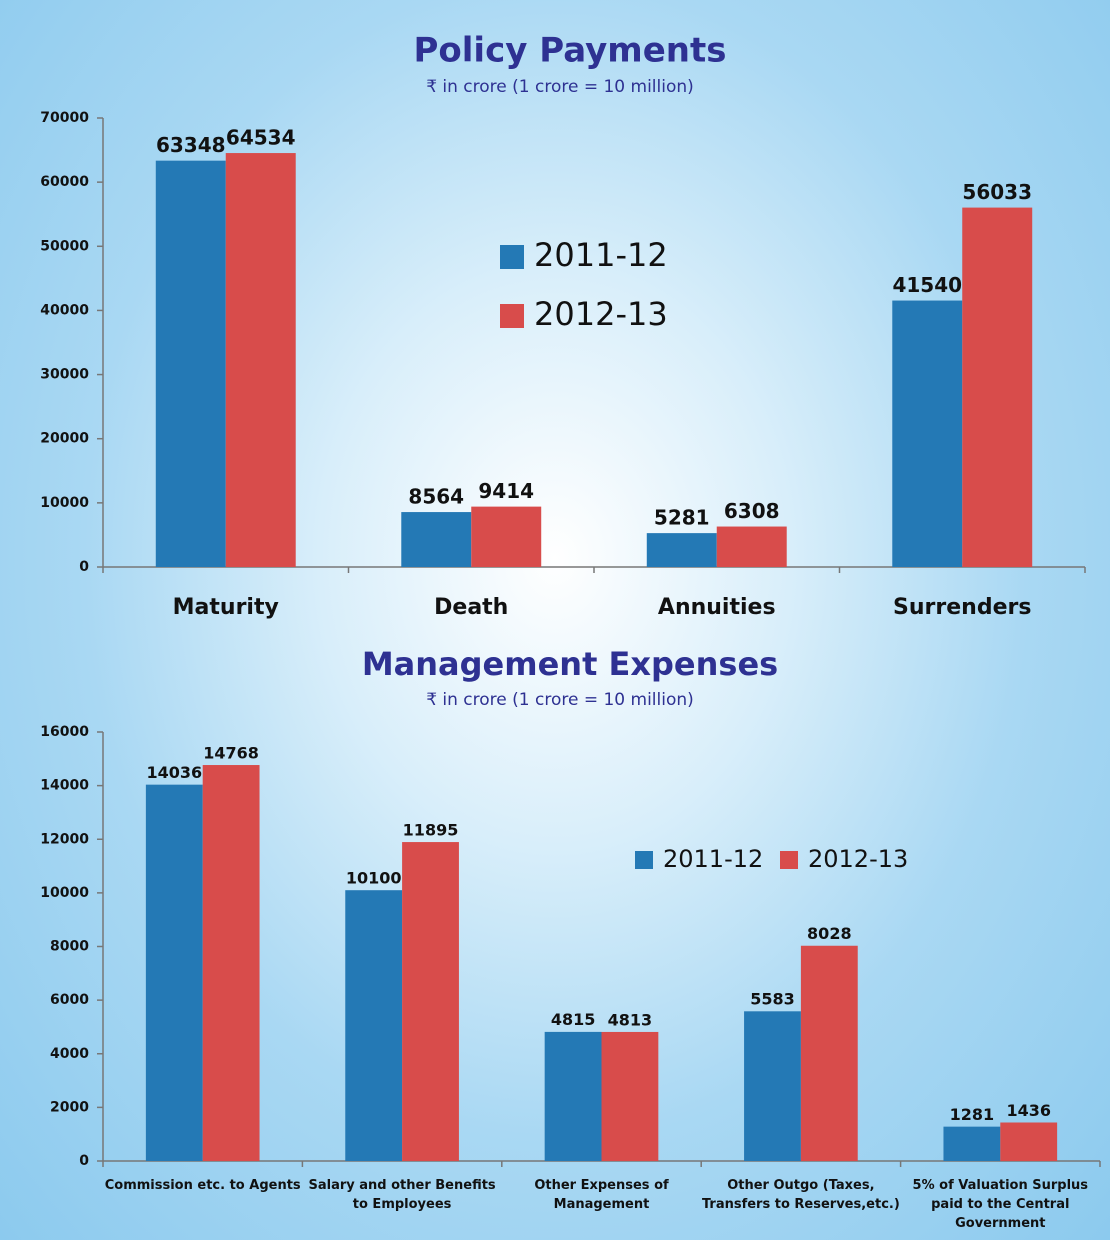 The width and height of the screenshot is (1110, 1240). What do you see at coordinates (506, 491) in the screenshot?
I see `value-label: 9414` at bounding box center [506, 491].